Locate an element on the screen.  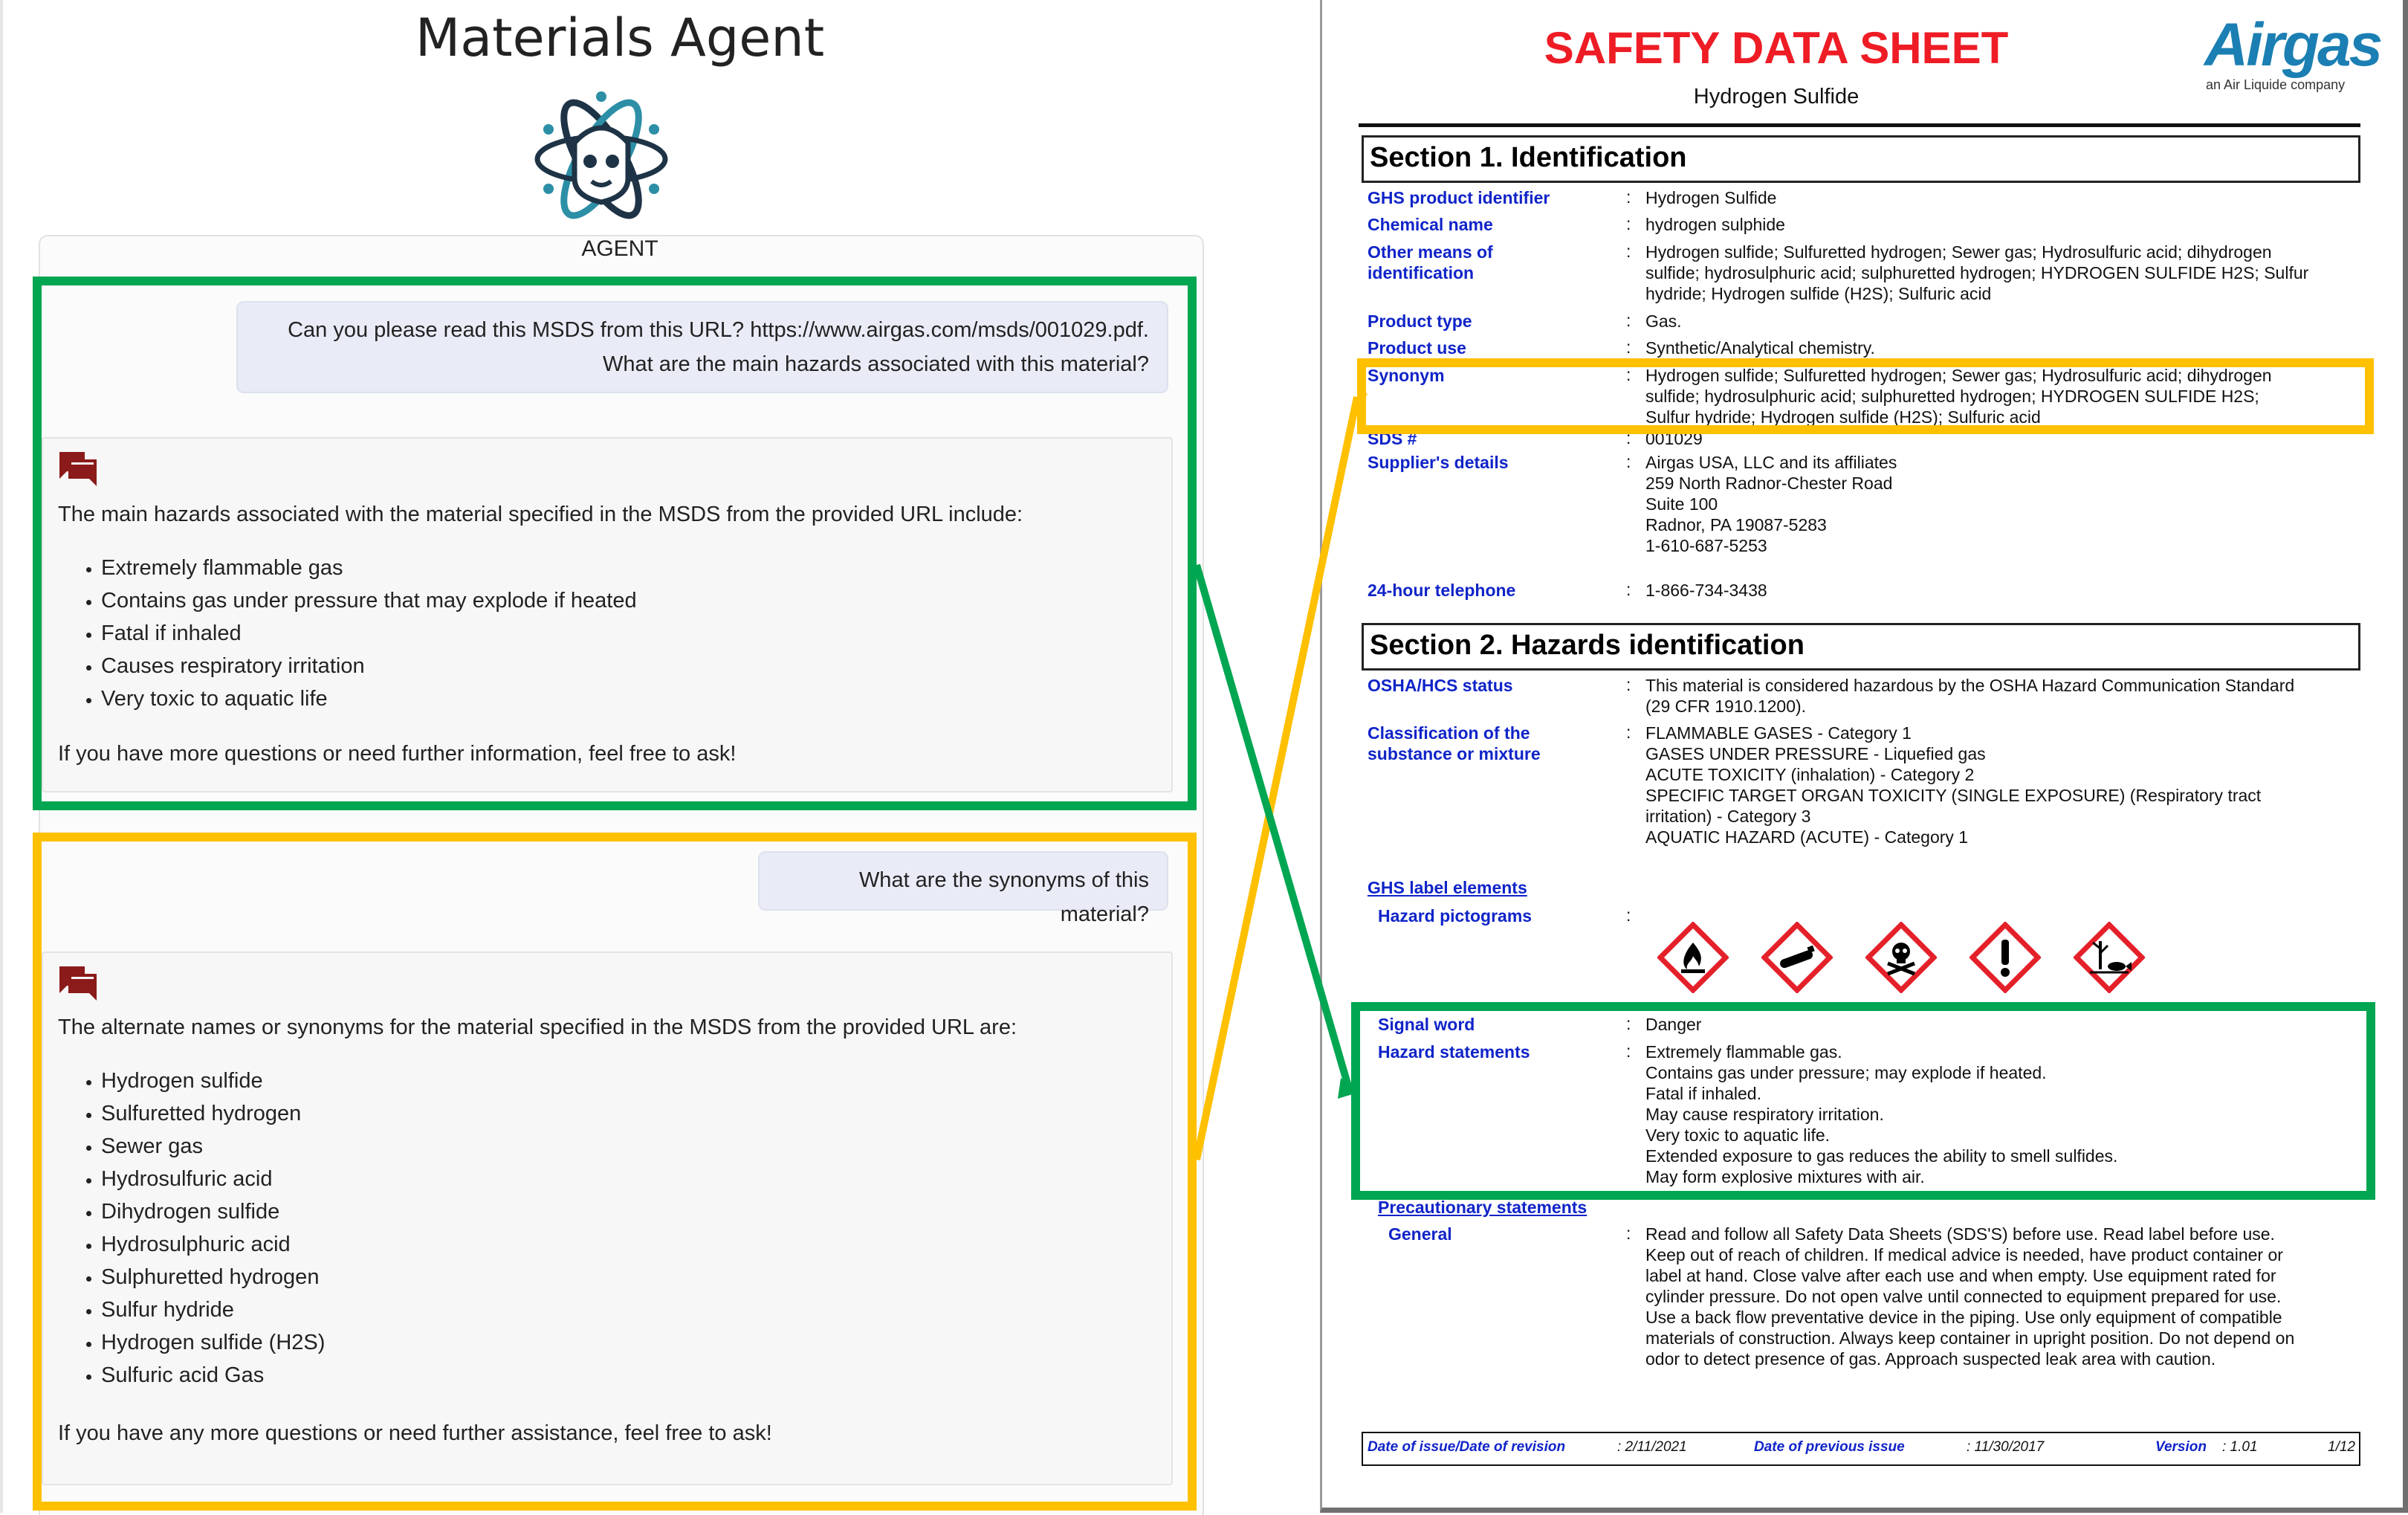
value-line: Very toxic to aquatic life. is located at coordinates (1738, 1135).